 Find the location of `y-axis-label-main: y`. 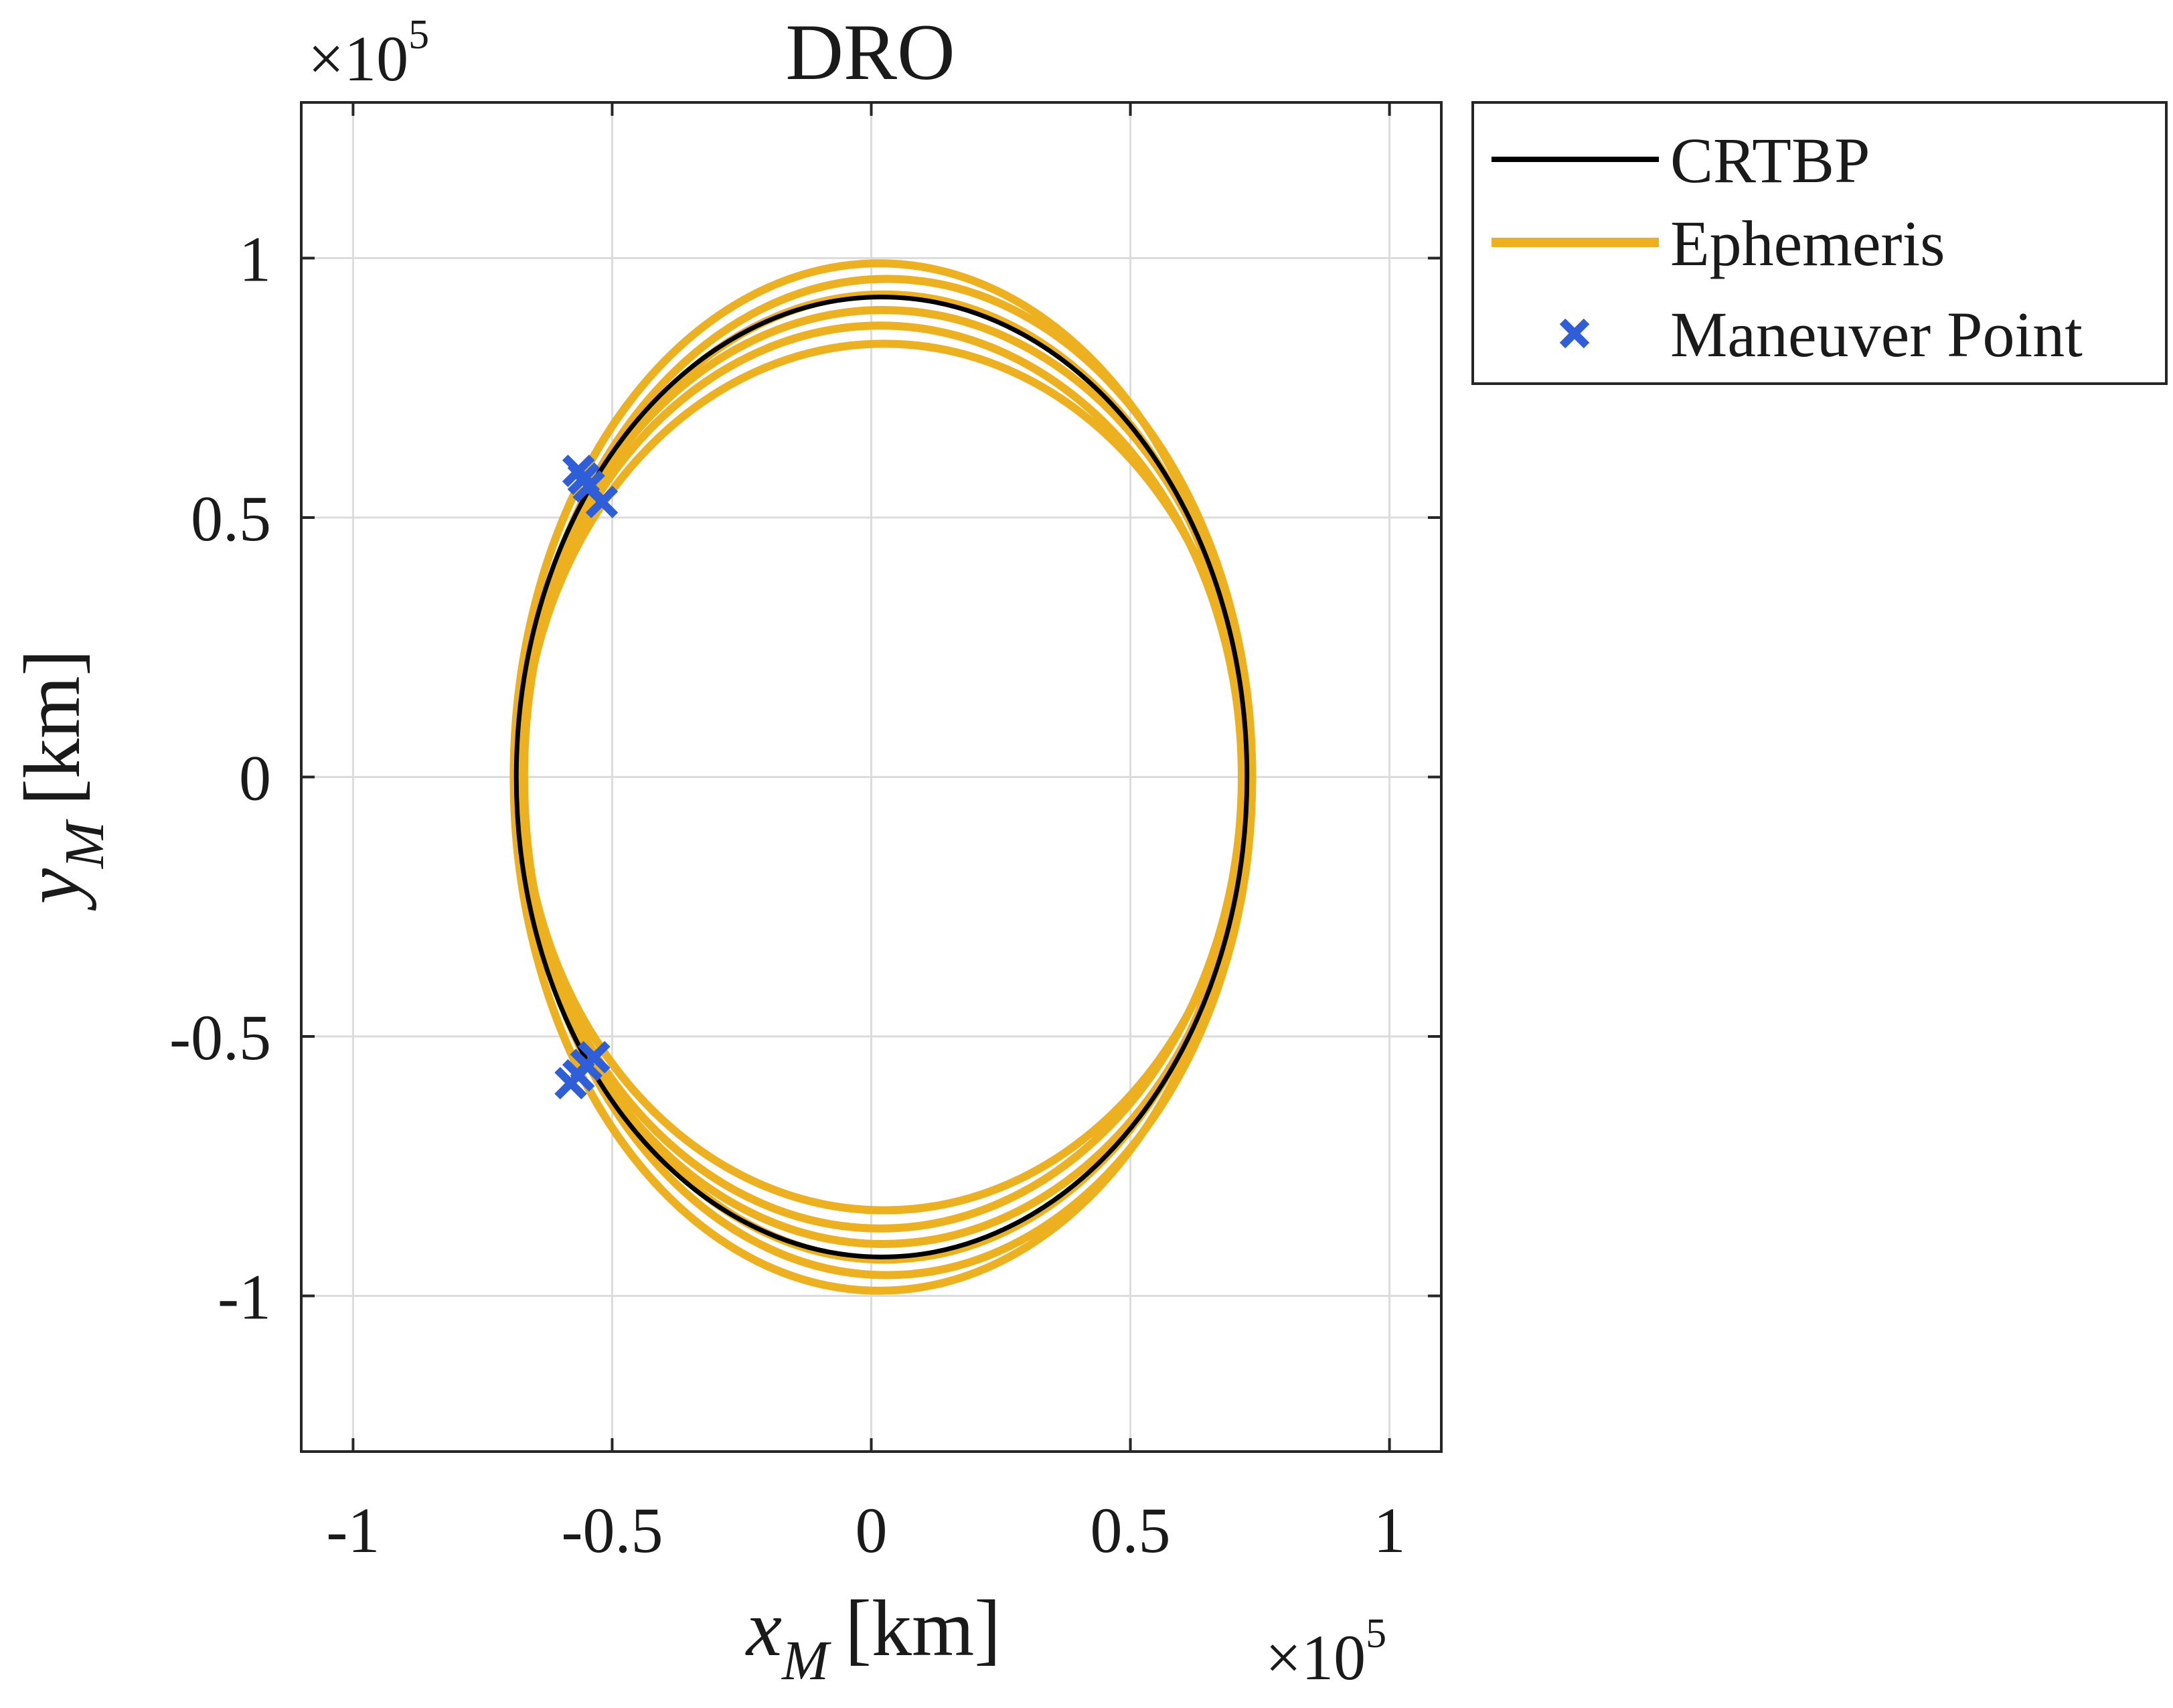

y-axis-label-main: y is located at coordinates (51, 889).